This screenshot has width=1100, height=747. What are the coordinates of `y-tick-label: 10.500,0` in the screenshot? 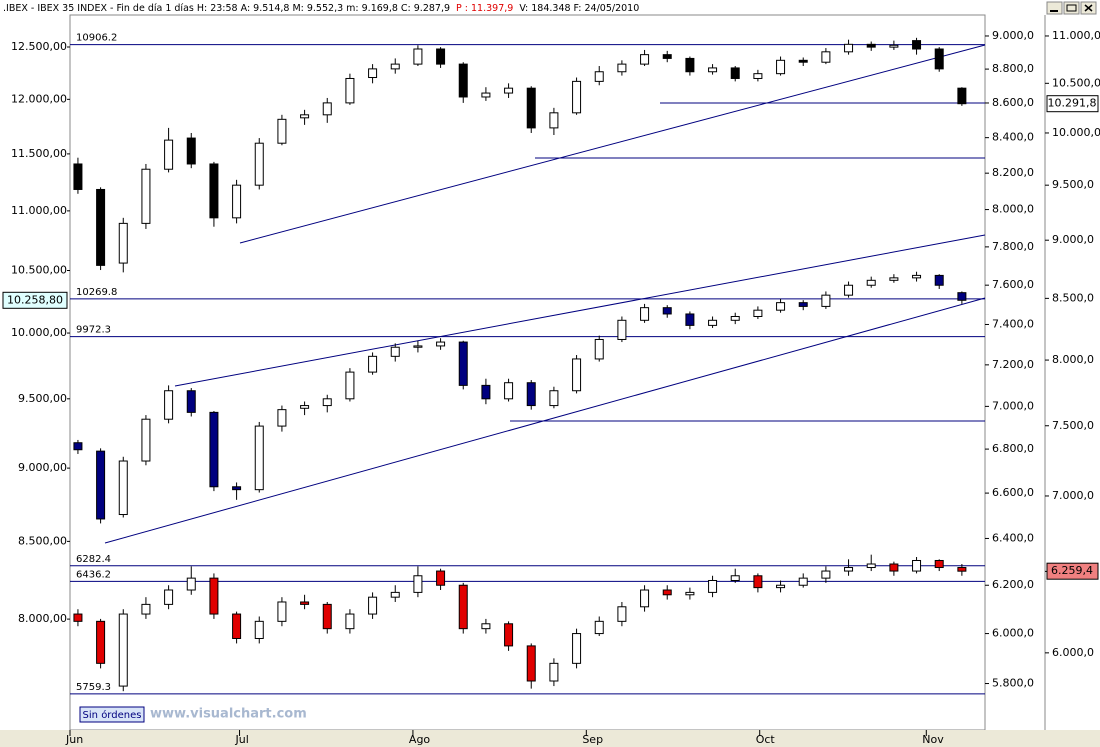 It's located at (1076, 82).